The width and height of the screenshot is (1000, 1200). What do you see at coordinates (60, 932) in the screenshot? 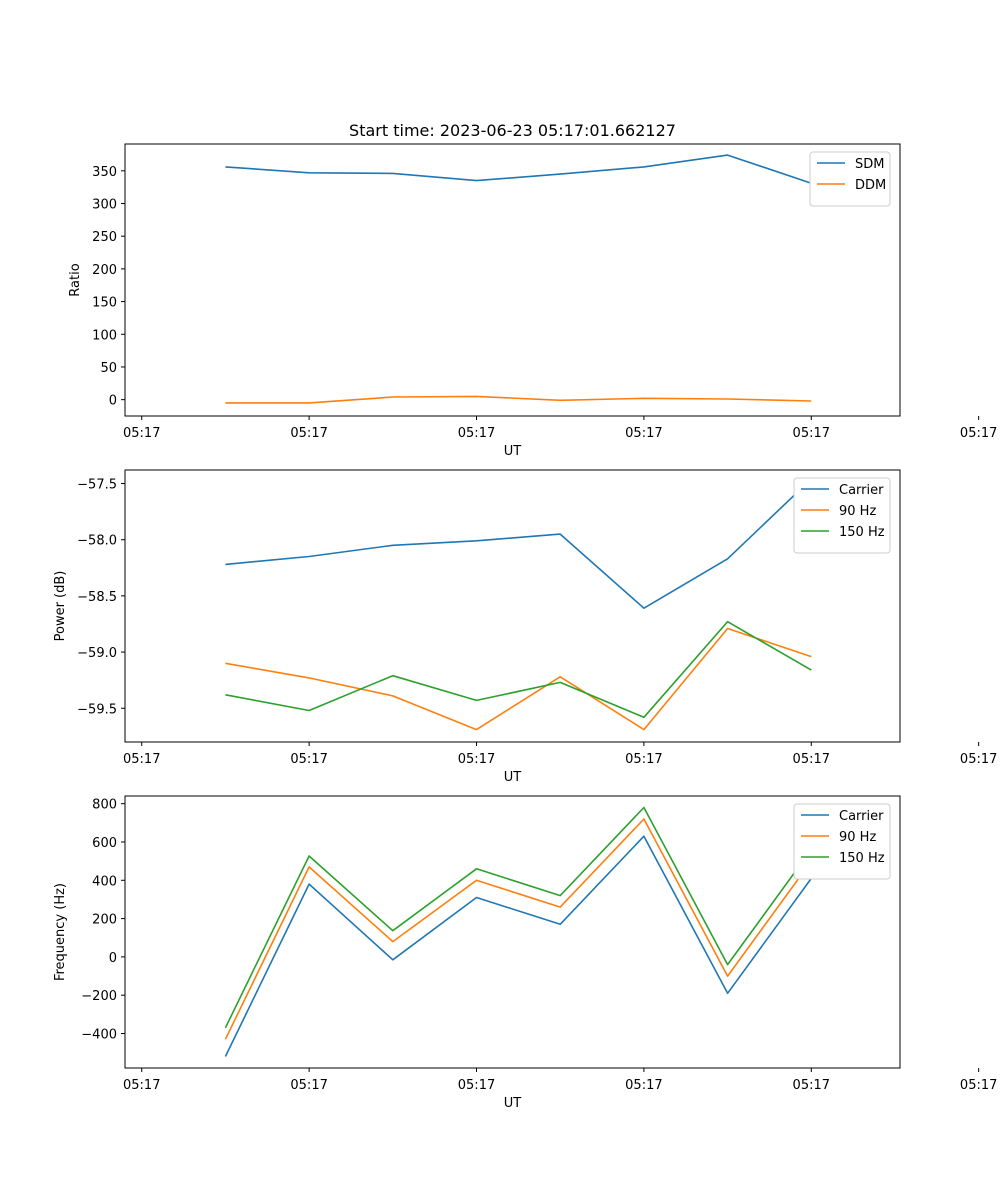
I see `y-axis-label: Frequency (Hz)` at bounding box center [60, 932].